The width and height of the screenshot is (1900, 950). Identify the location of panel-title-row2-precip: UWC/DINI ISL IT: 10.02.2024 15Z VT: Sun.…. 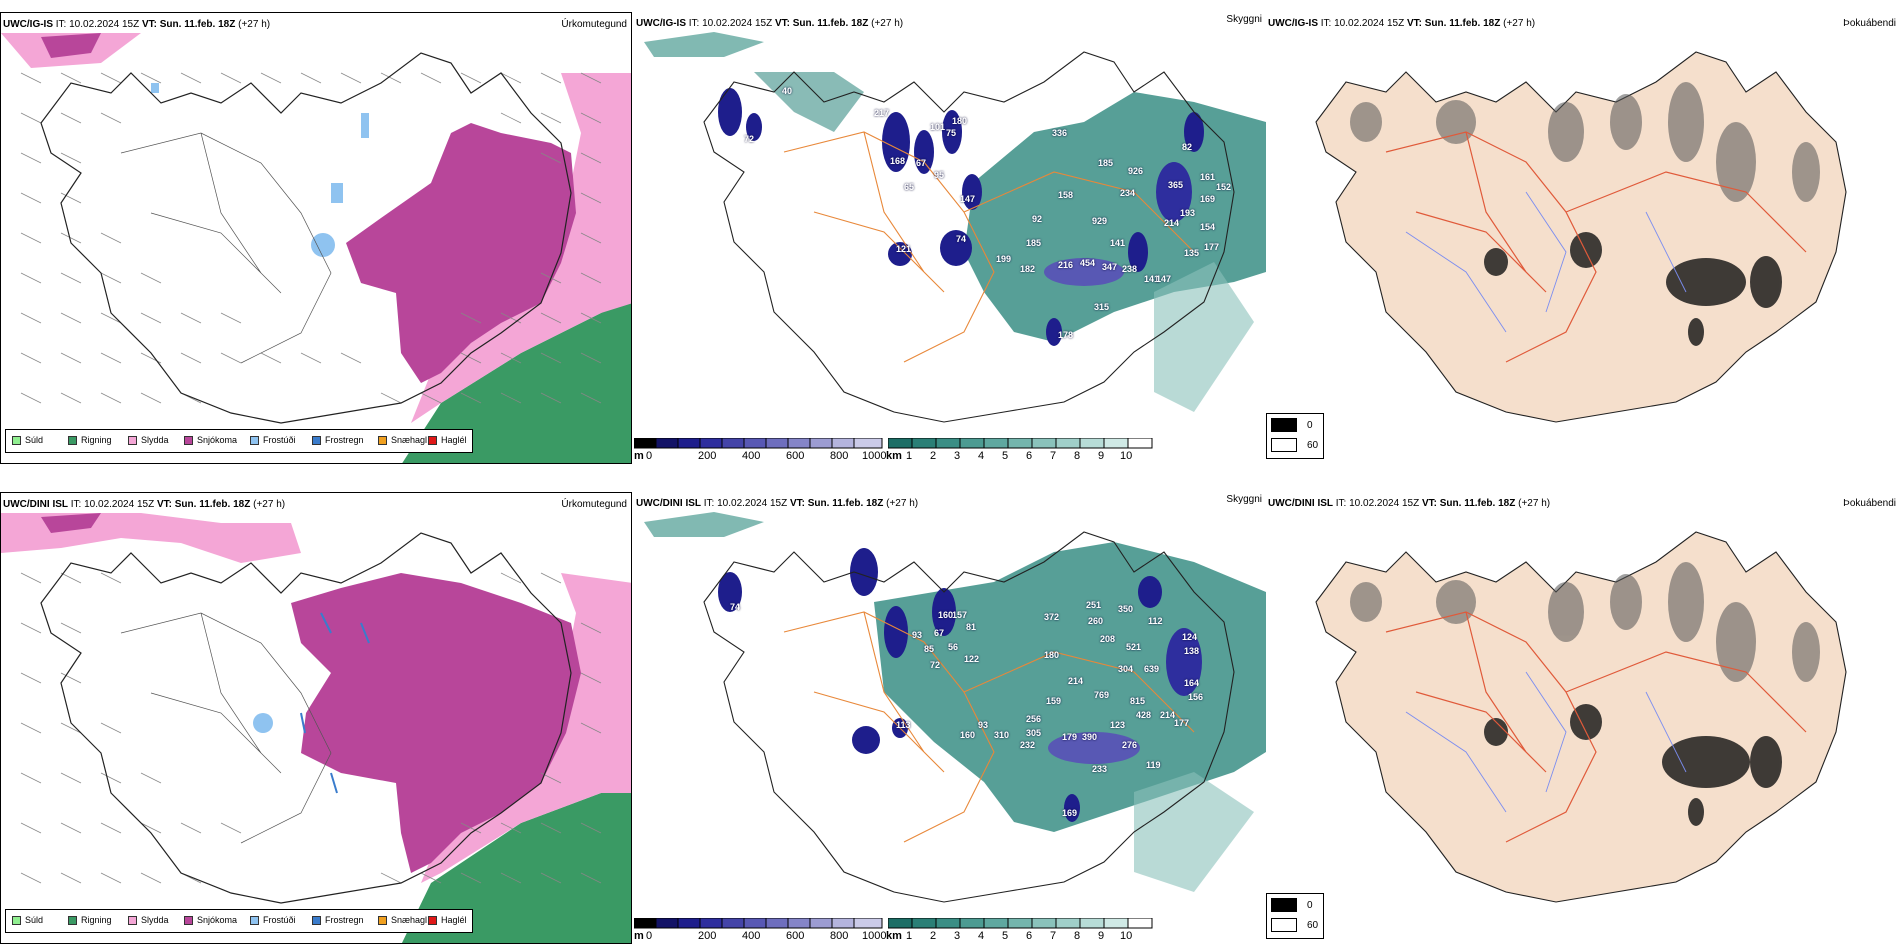
(144, 504).